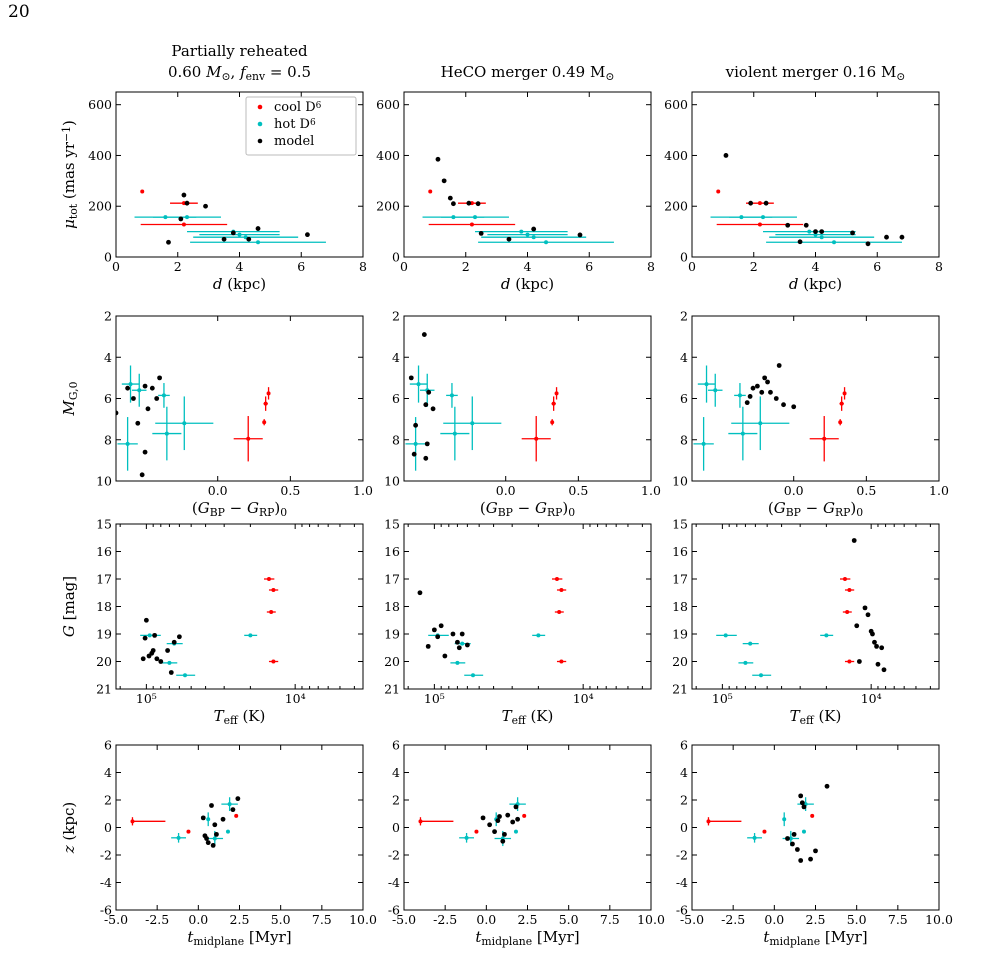 Image resolution: width=1004 pixels, height=974 pixels. Describe the element at coordinates (298, 107) in the screenshot. I see `legend-label-cool: cool D6` at that location.